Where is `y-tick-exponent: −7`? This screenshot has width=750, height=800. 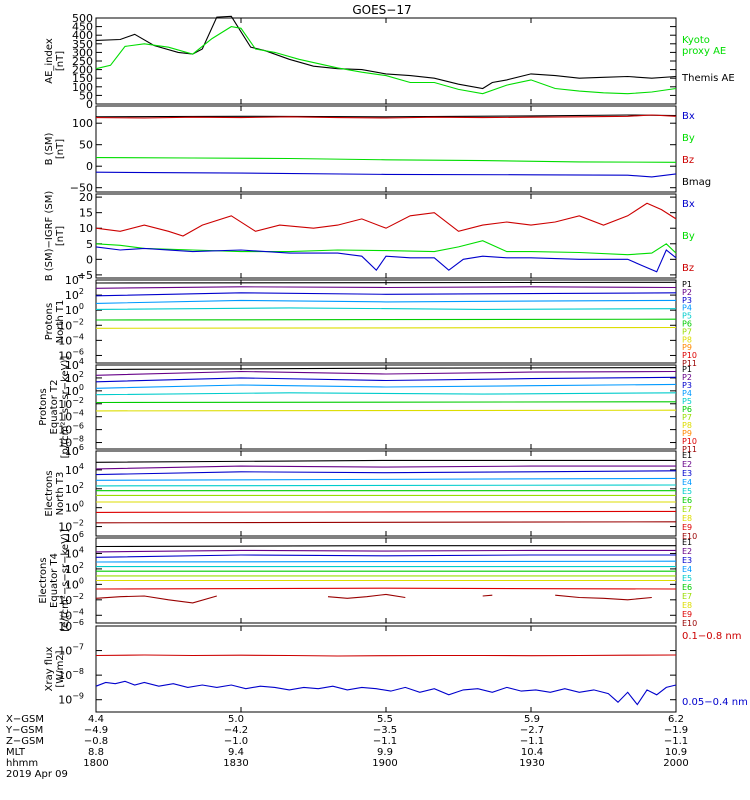 y-tick-exponent: −7 is located at coordinates (78, 647).